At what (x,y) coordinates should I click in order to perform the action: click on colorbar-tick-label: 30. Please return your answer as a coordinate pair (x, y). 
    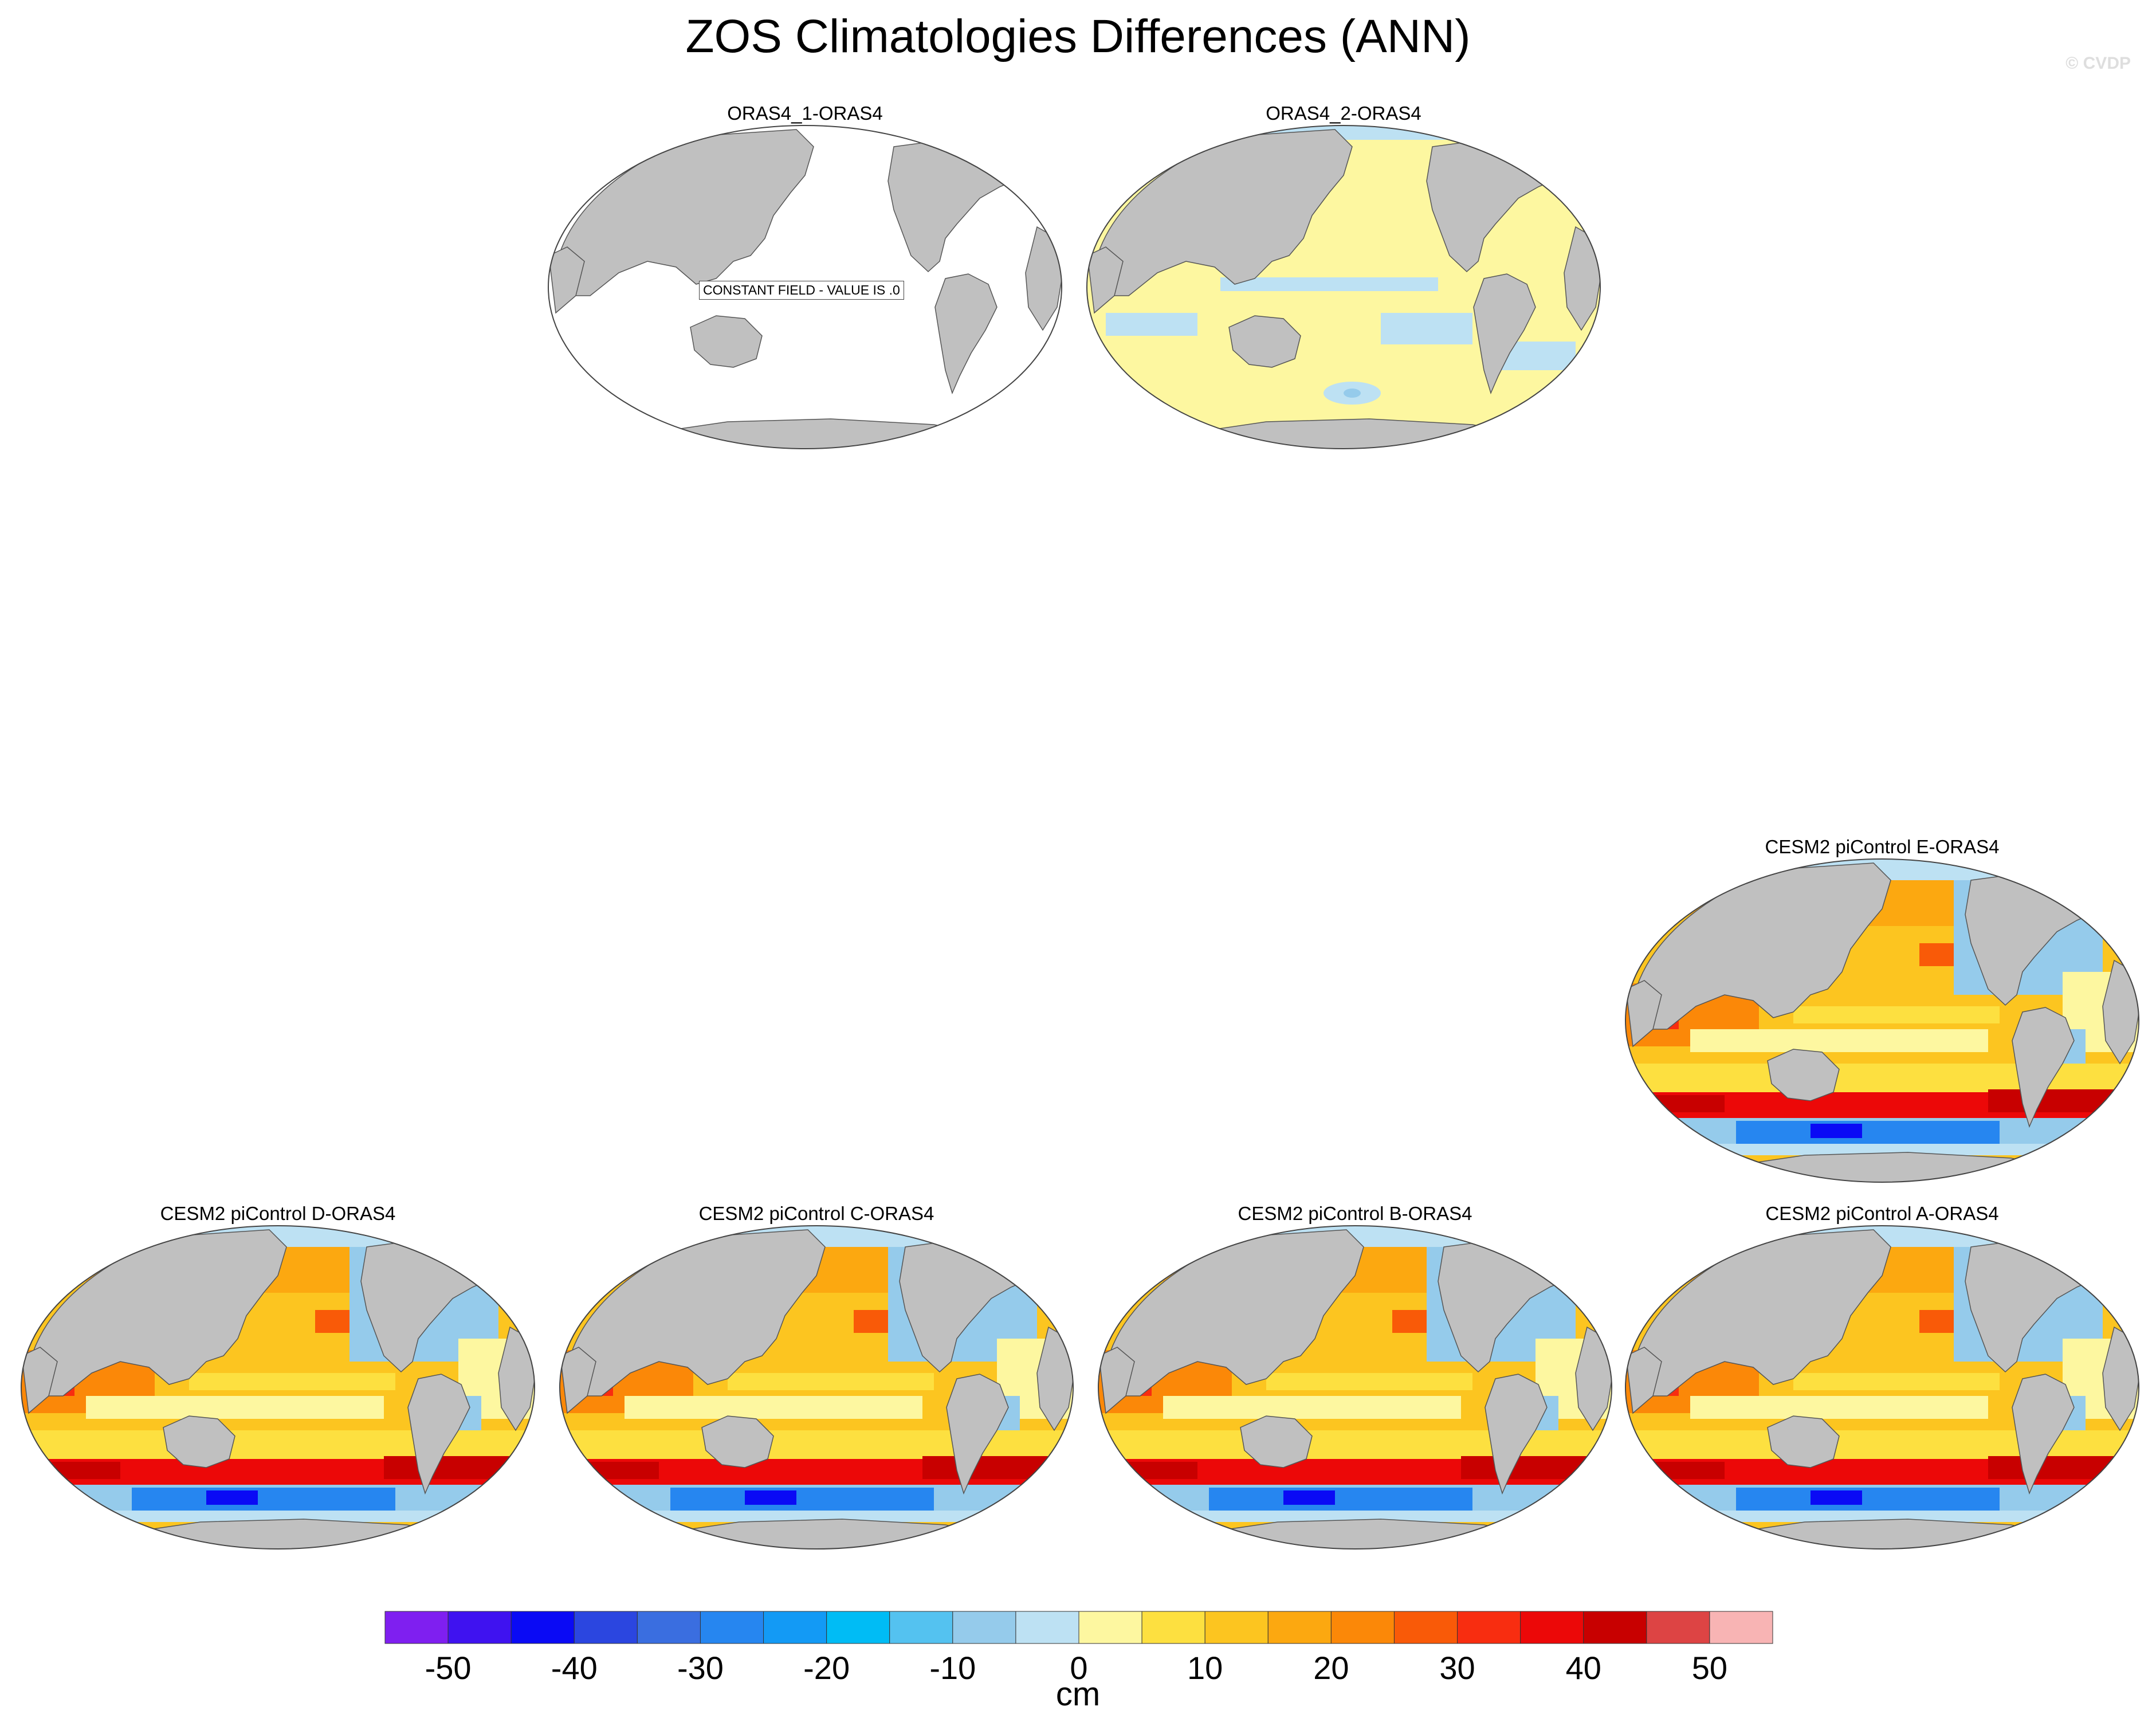
    Looking at the image, I should click on (1457, 1668).